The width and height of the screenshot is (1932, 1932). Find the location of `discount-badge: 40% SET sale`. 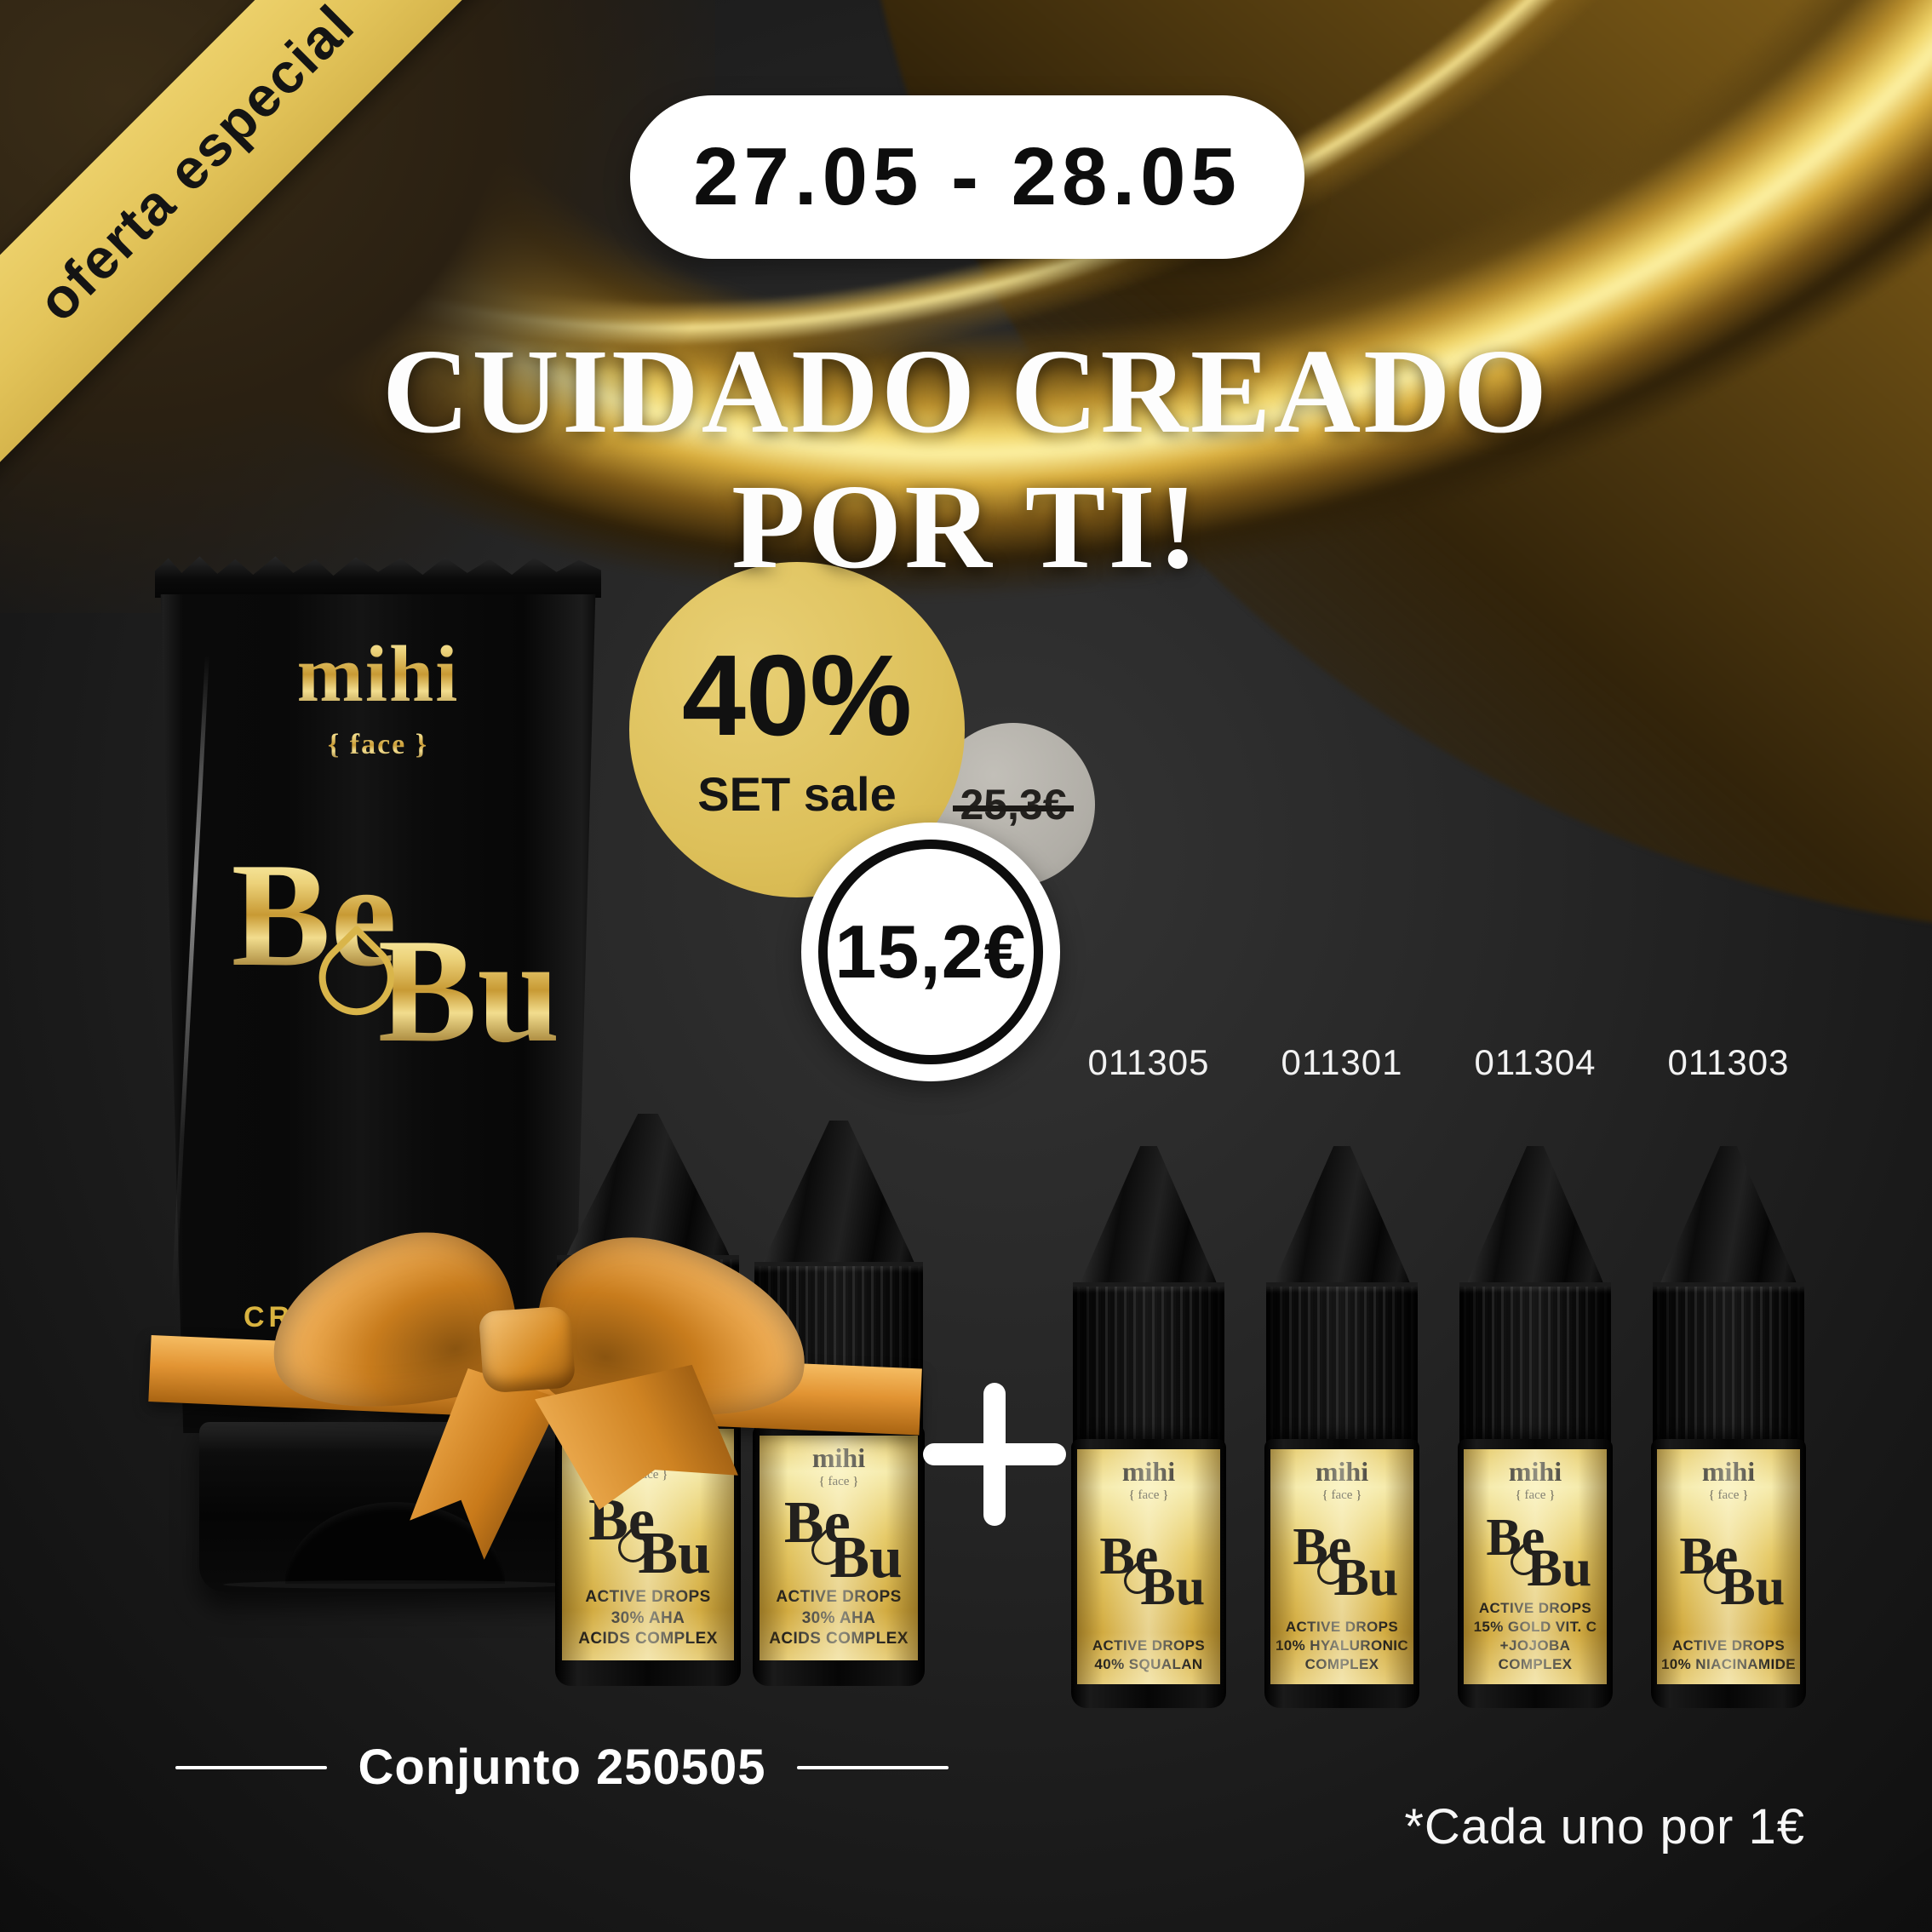

discount-badge: 40% SET sale is located at coordinates (797, 729).